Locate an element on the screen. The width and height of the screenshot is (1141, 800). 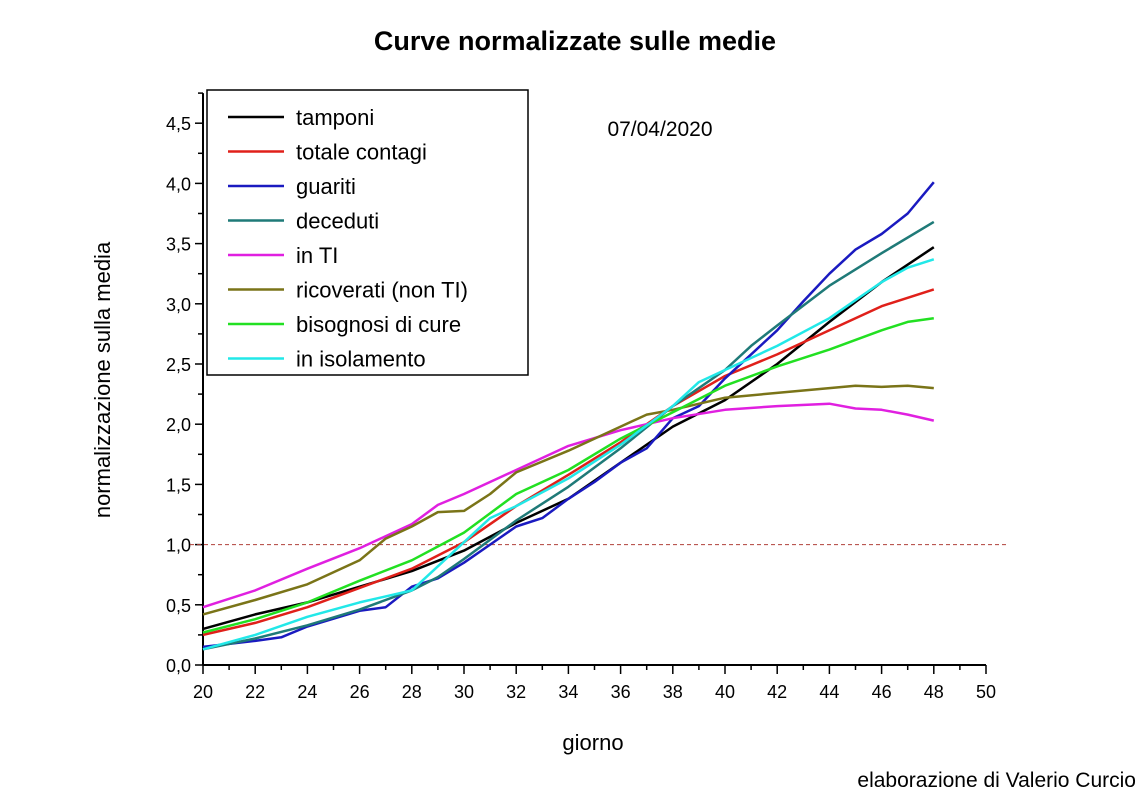
x-tick-label: 36 is located at coordinates (621, 692).